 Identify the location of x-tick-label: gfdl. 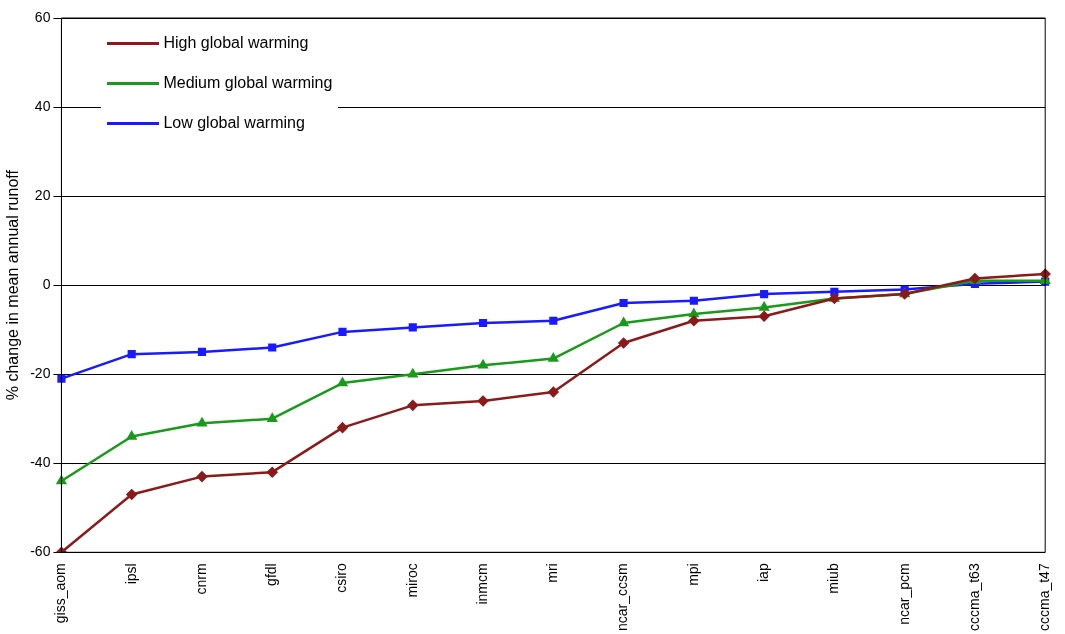
(271, 574).